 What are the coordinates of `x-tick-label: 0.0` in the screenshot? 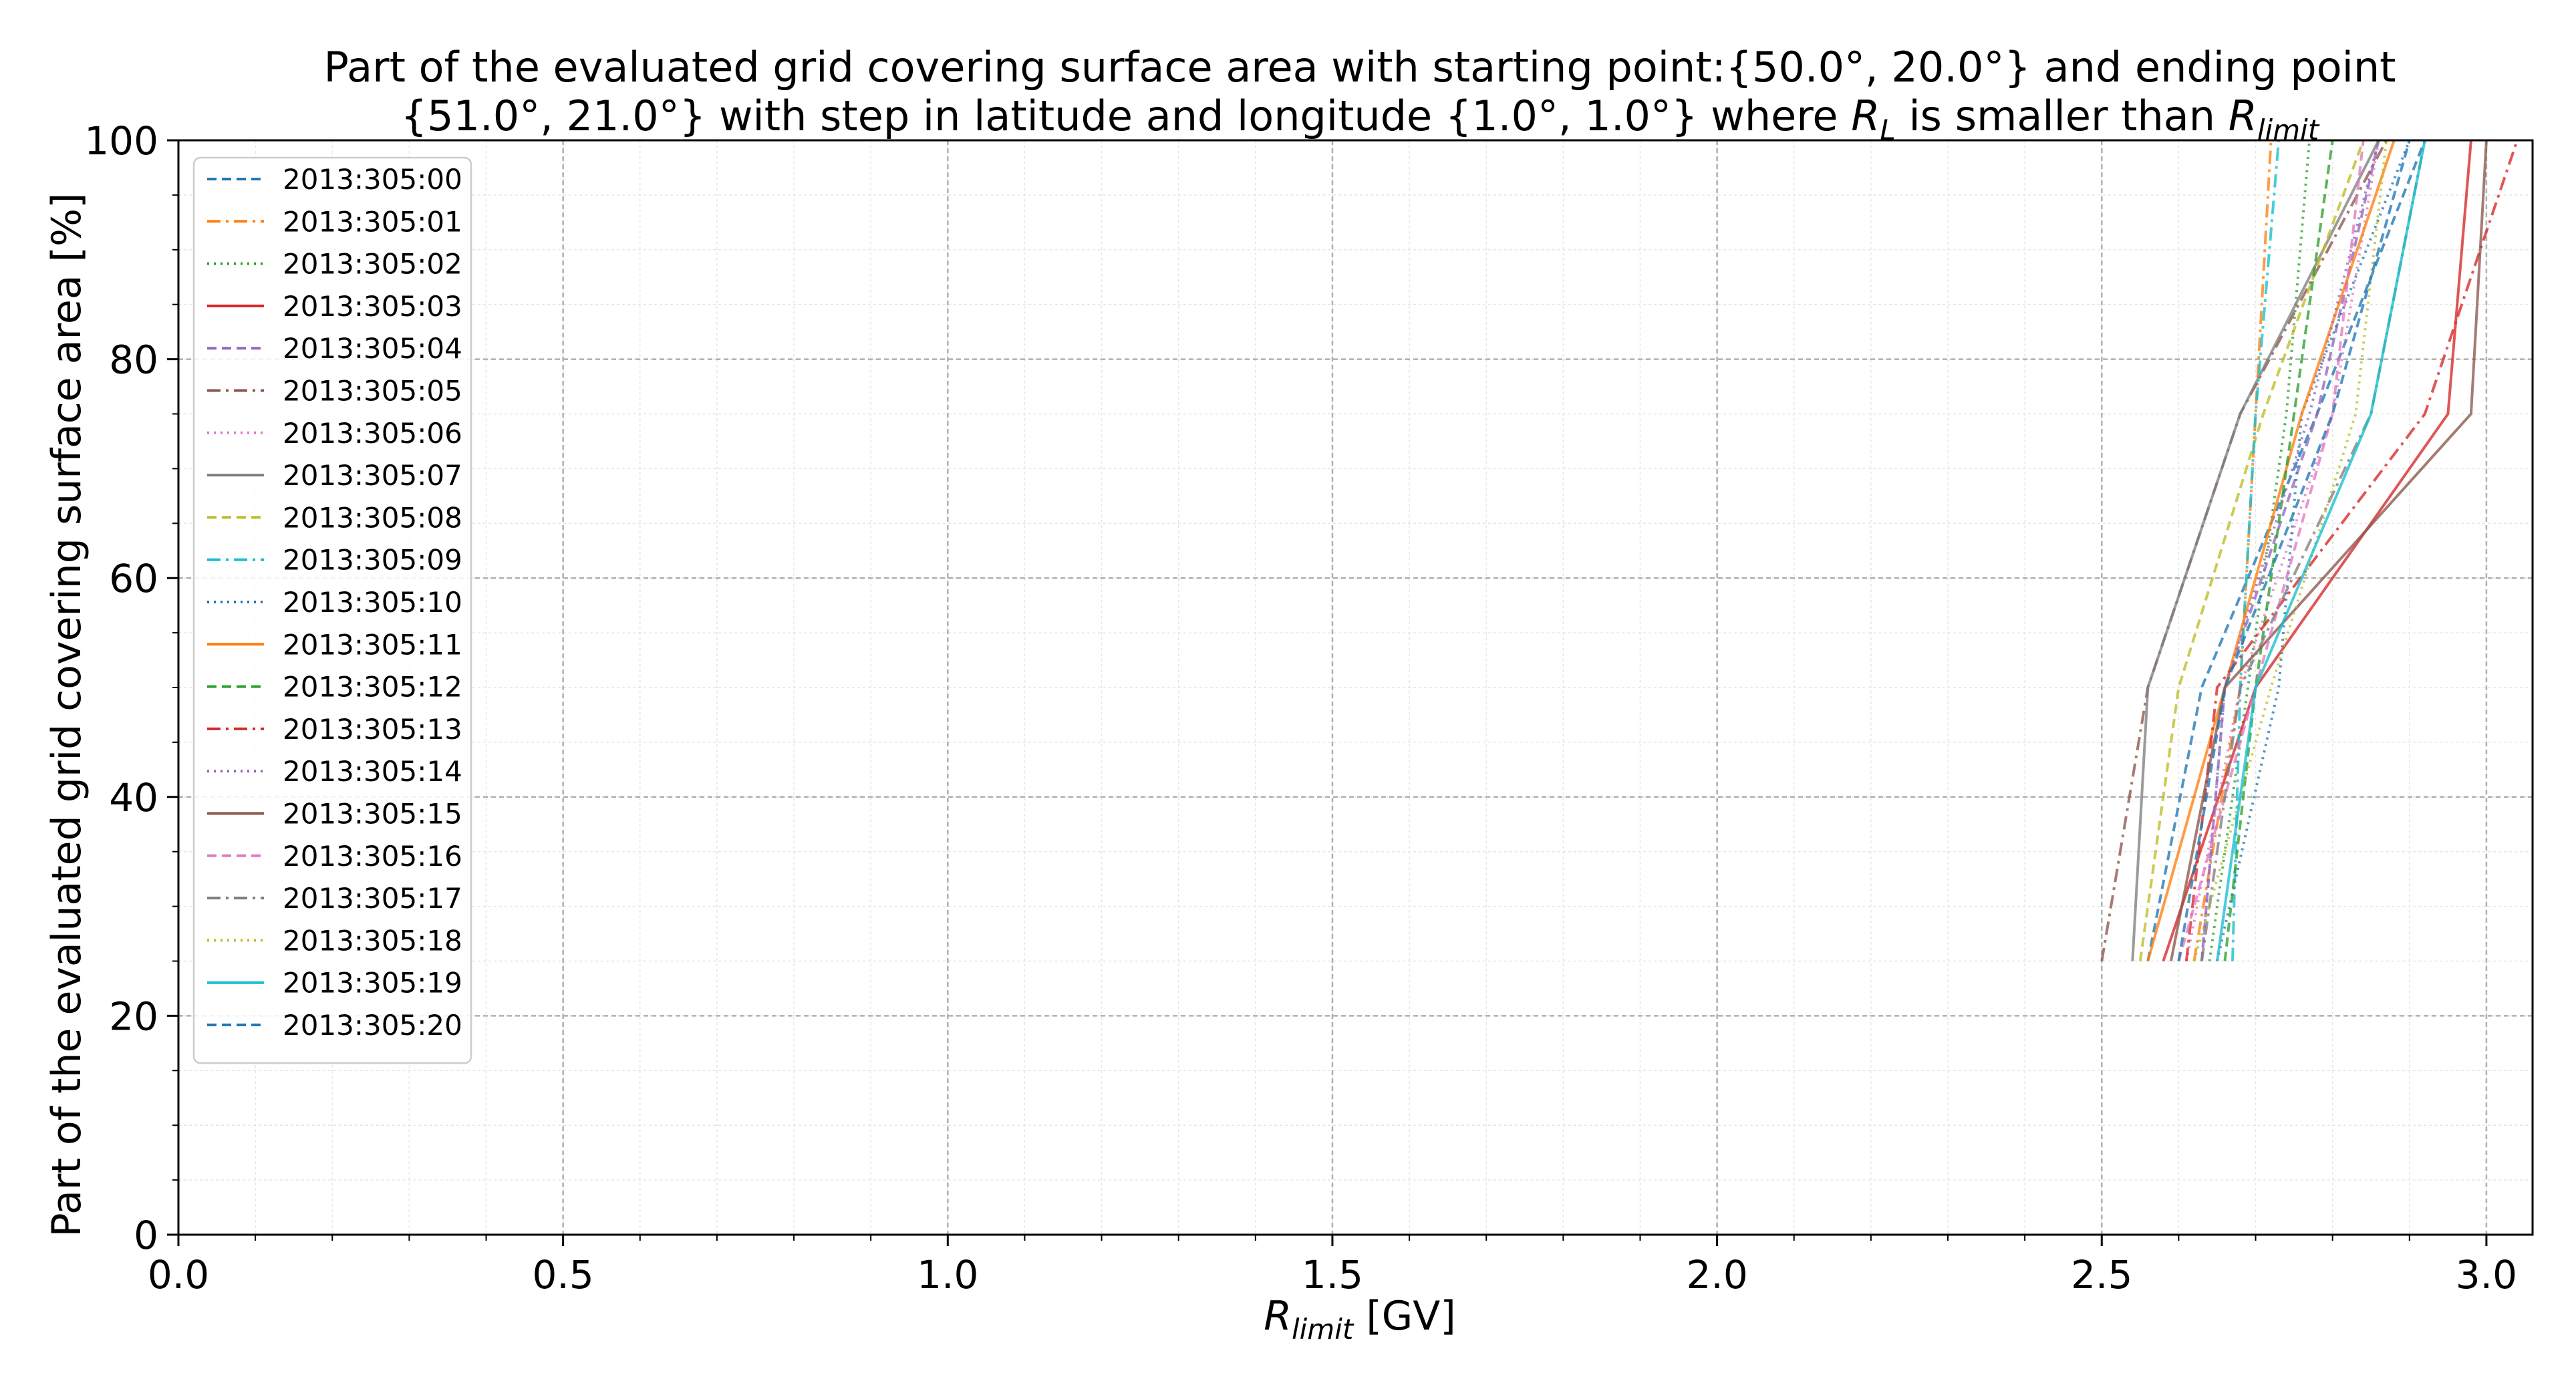 It's located at (178, 1275).